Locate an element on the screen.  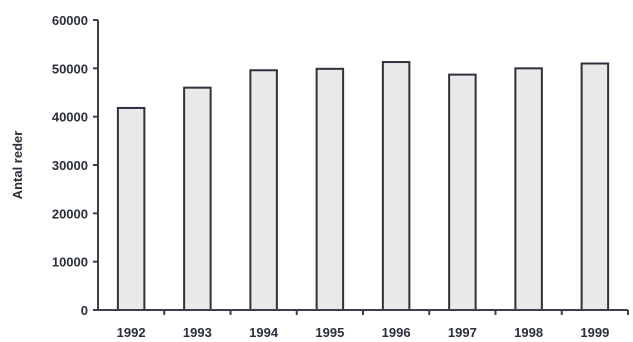
x-tick-label-1993: 1993 is located at coordinates (197, 332).